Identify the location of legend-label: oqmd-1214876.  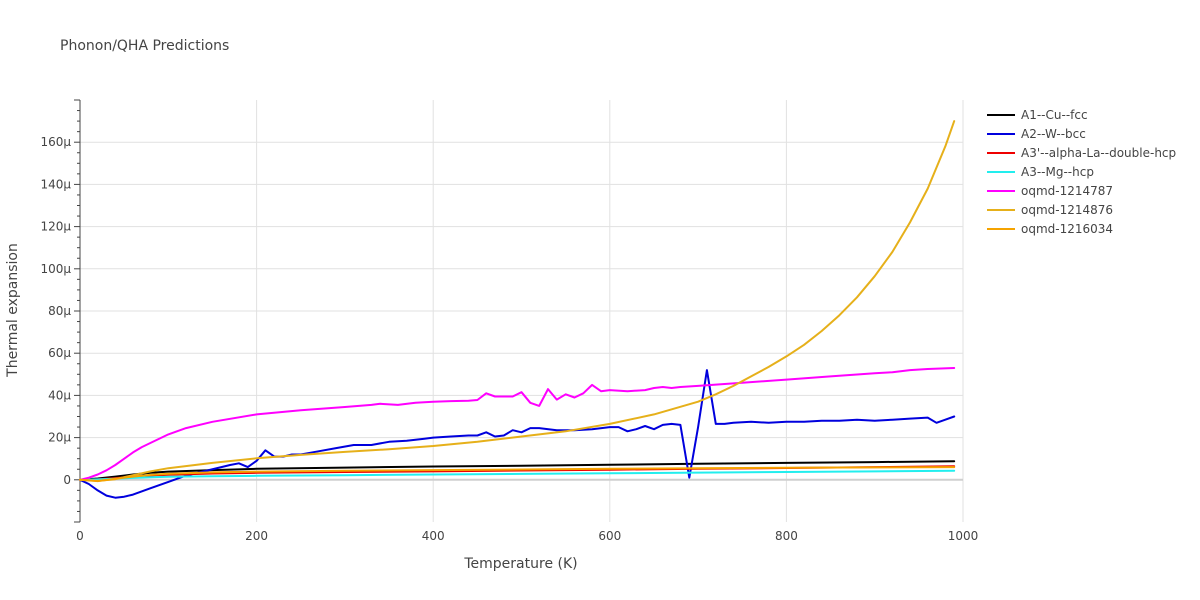
(1067, 210).